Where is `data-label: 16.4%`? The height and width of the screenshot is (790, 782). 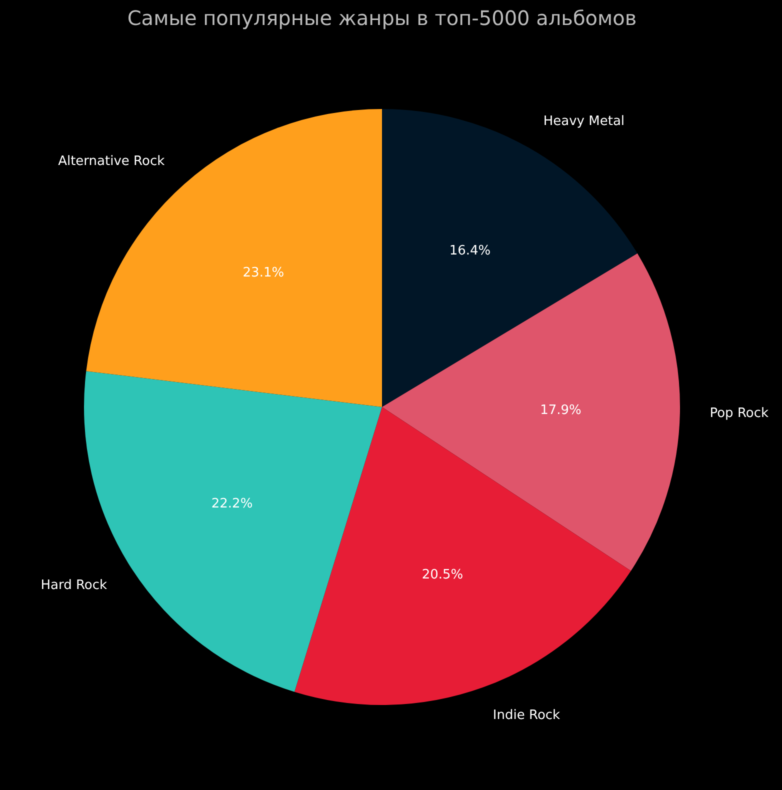
data-label: 16.4% is located at coordinates (470, 251).